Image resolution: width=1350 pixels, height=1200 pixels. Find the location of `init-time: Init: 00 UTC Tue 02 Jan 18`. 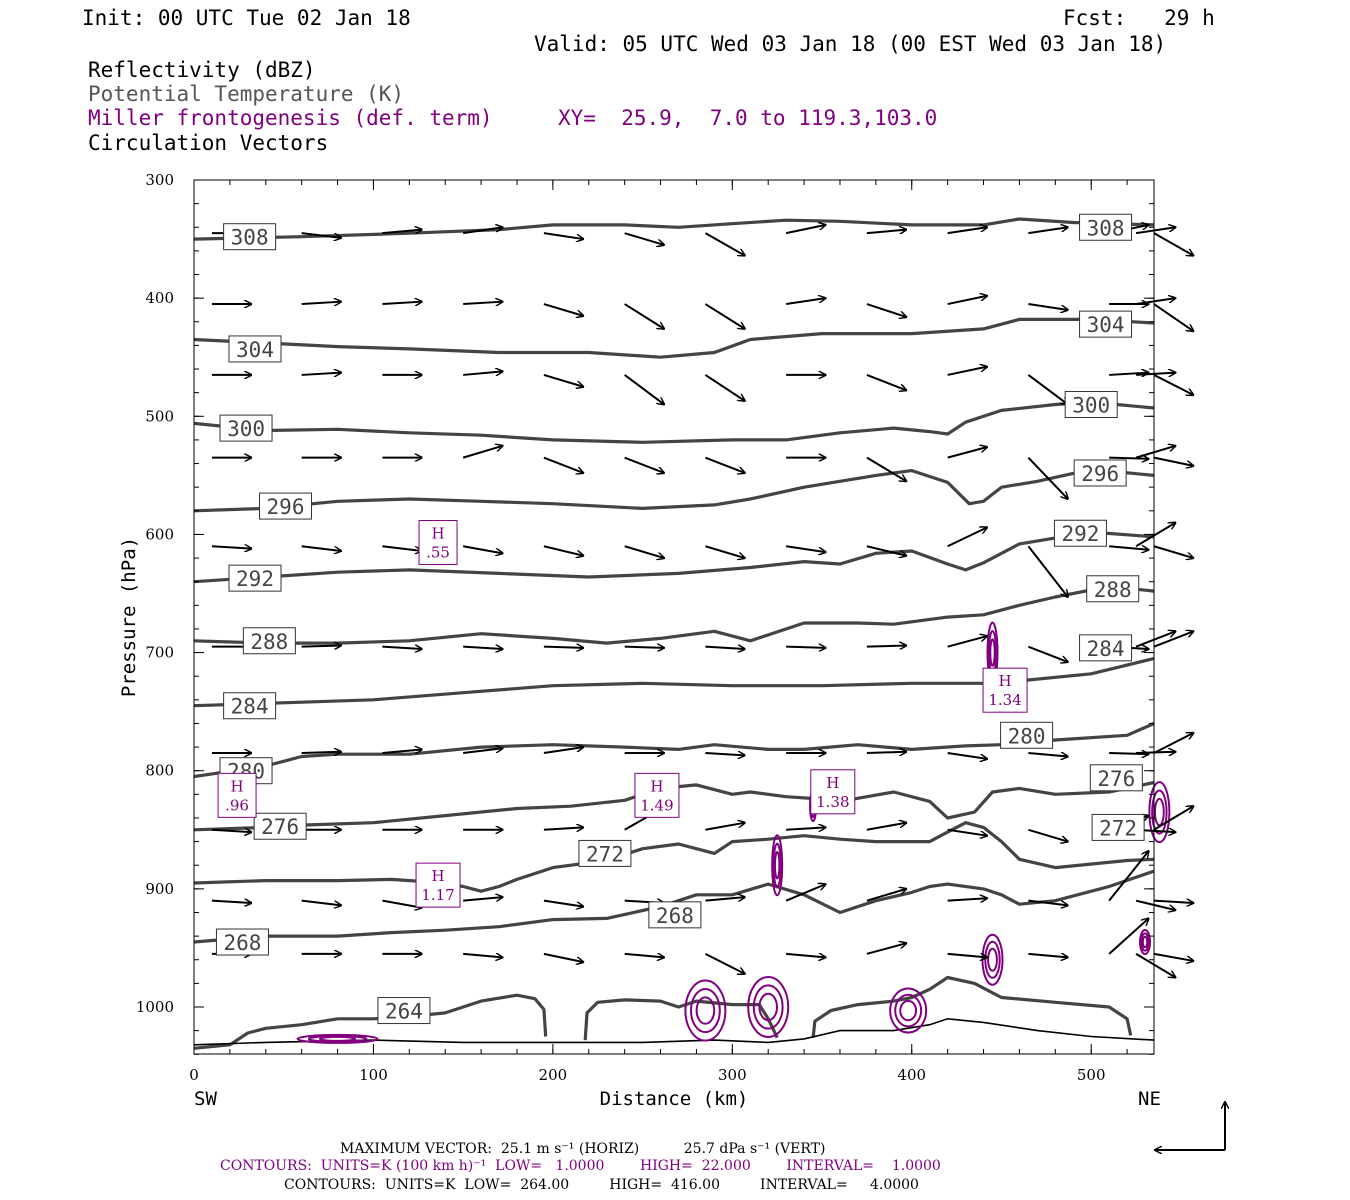

init-time: Init: 00 UTC Tue 02 Jan 18 is located at coordinates (246, 18).